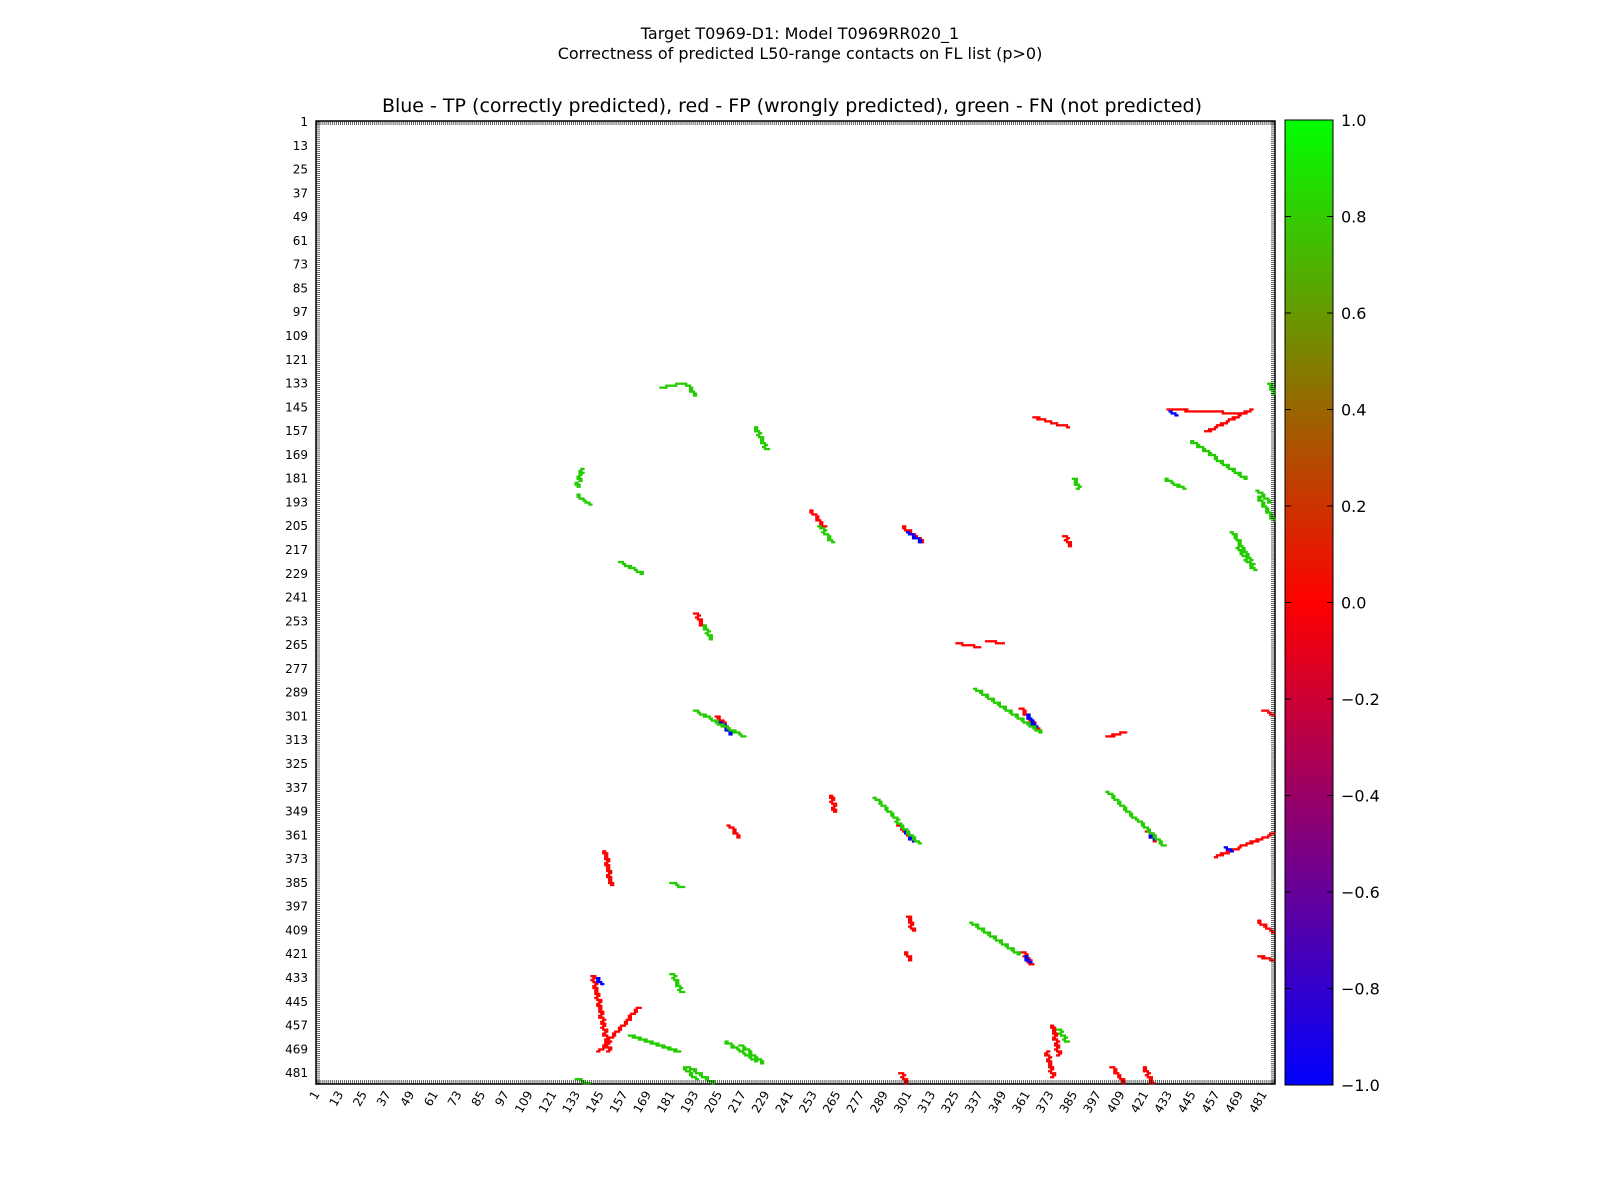 This screenshot has width=1600, height=1200. I want to click on y-tick-label: 25, so click(300, 170).